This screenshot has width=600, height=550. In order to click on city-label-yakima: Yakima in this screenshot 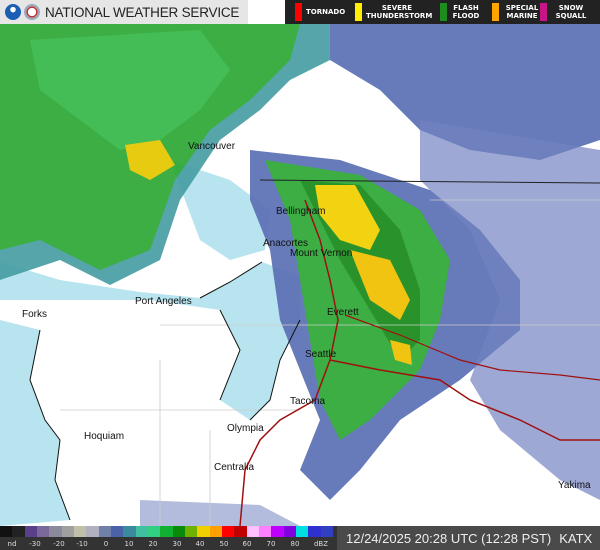, I will do `click(574, 485)`.